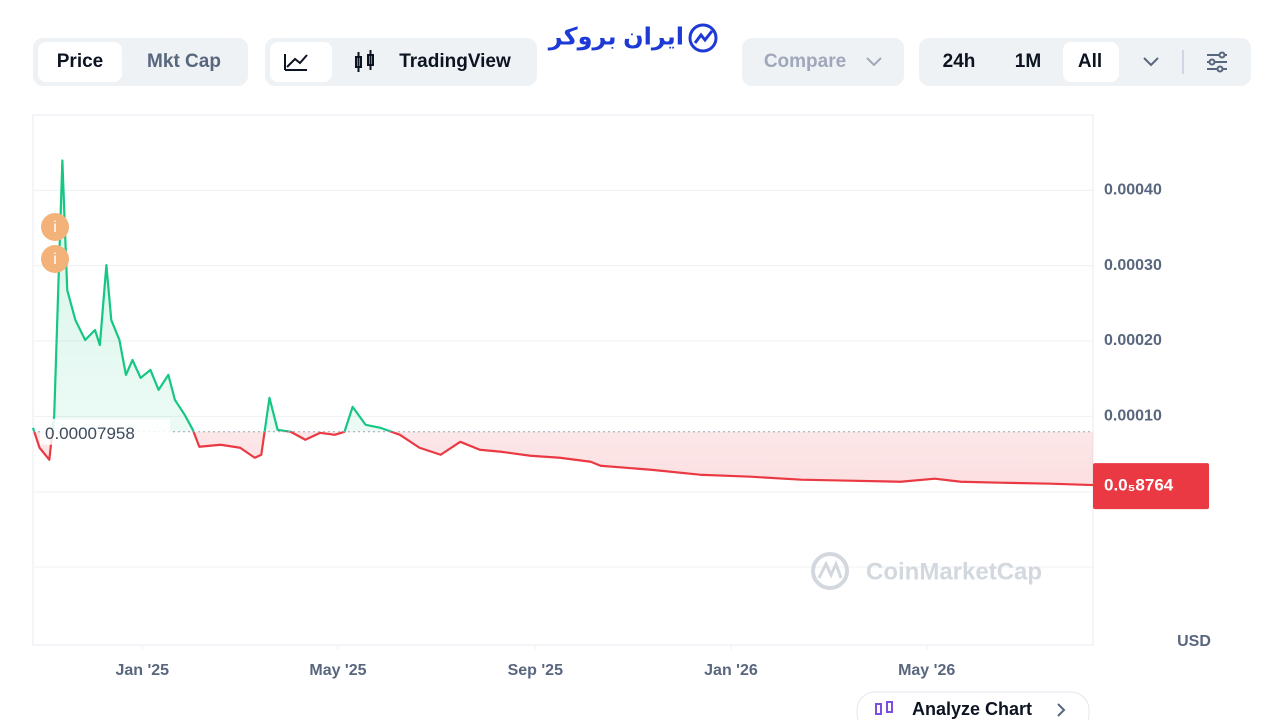 The image size is (1280, 720). I want to click on x-tick-label: Jan '26, so click(731, 670).